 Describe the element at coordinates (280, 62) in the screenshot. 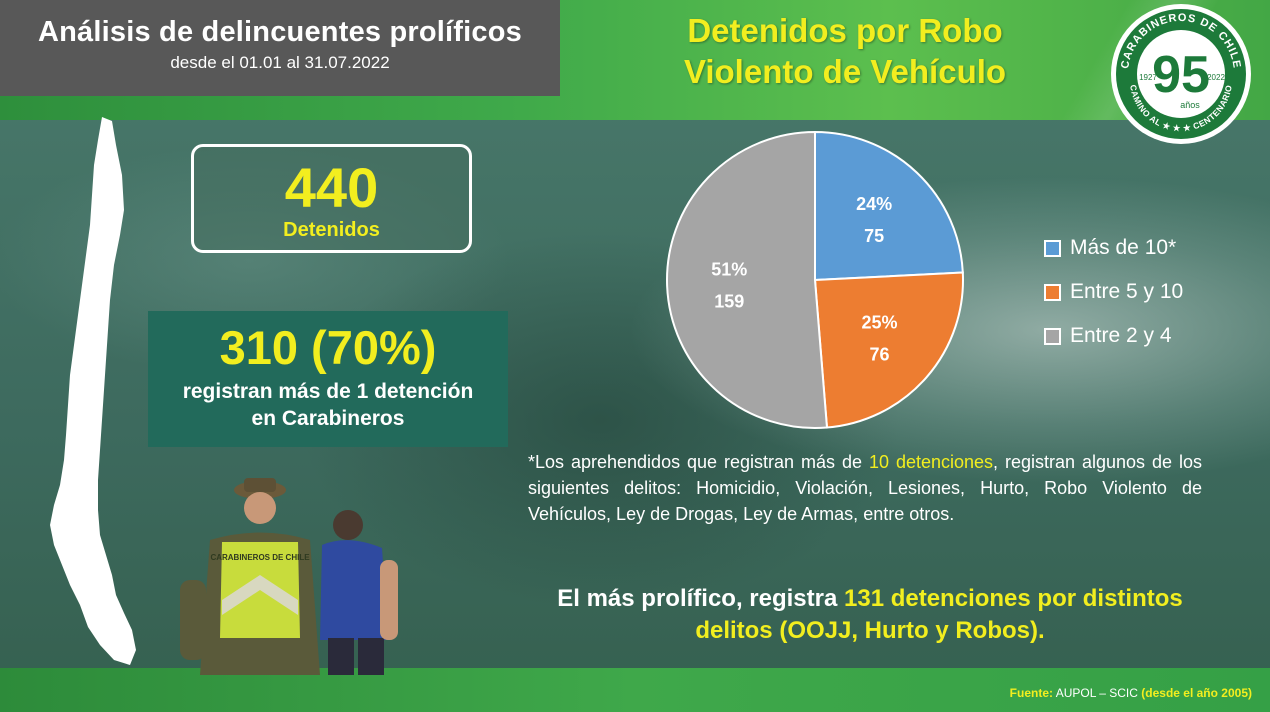

I see `header-subtitle: desde el 01.01 al 31.07.2022` at that location.